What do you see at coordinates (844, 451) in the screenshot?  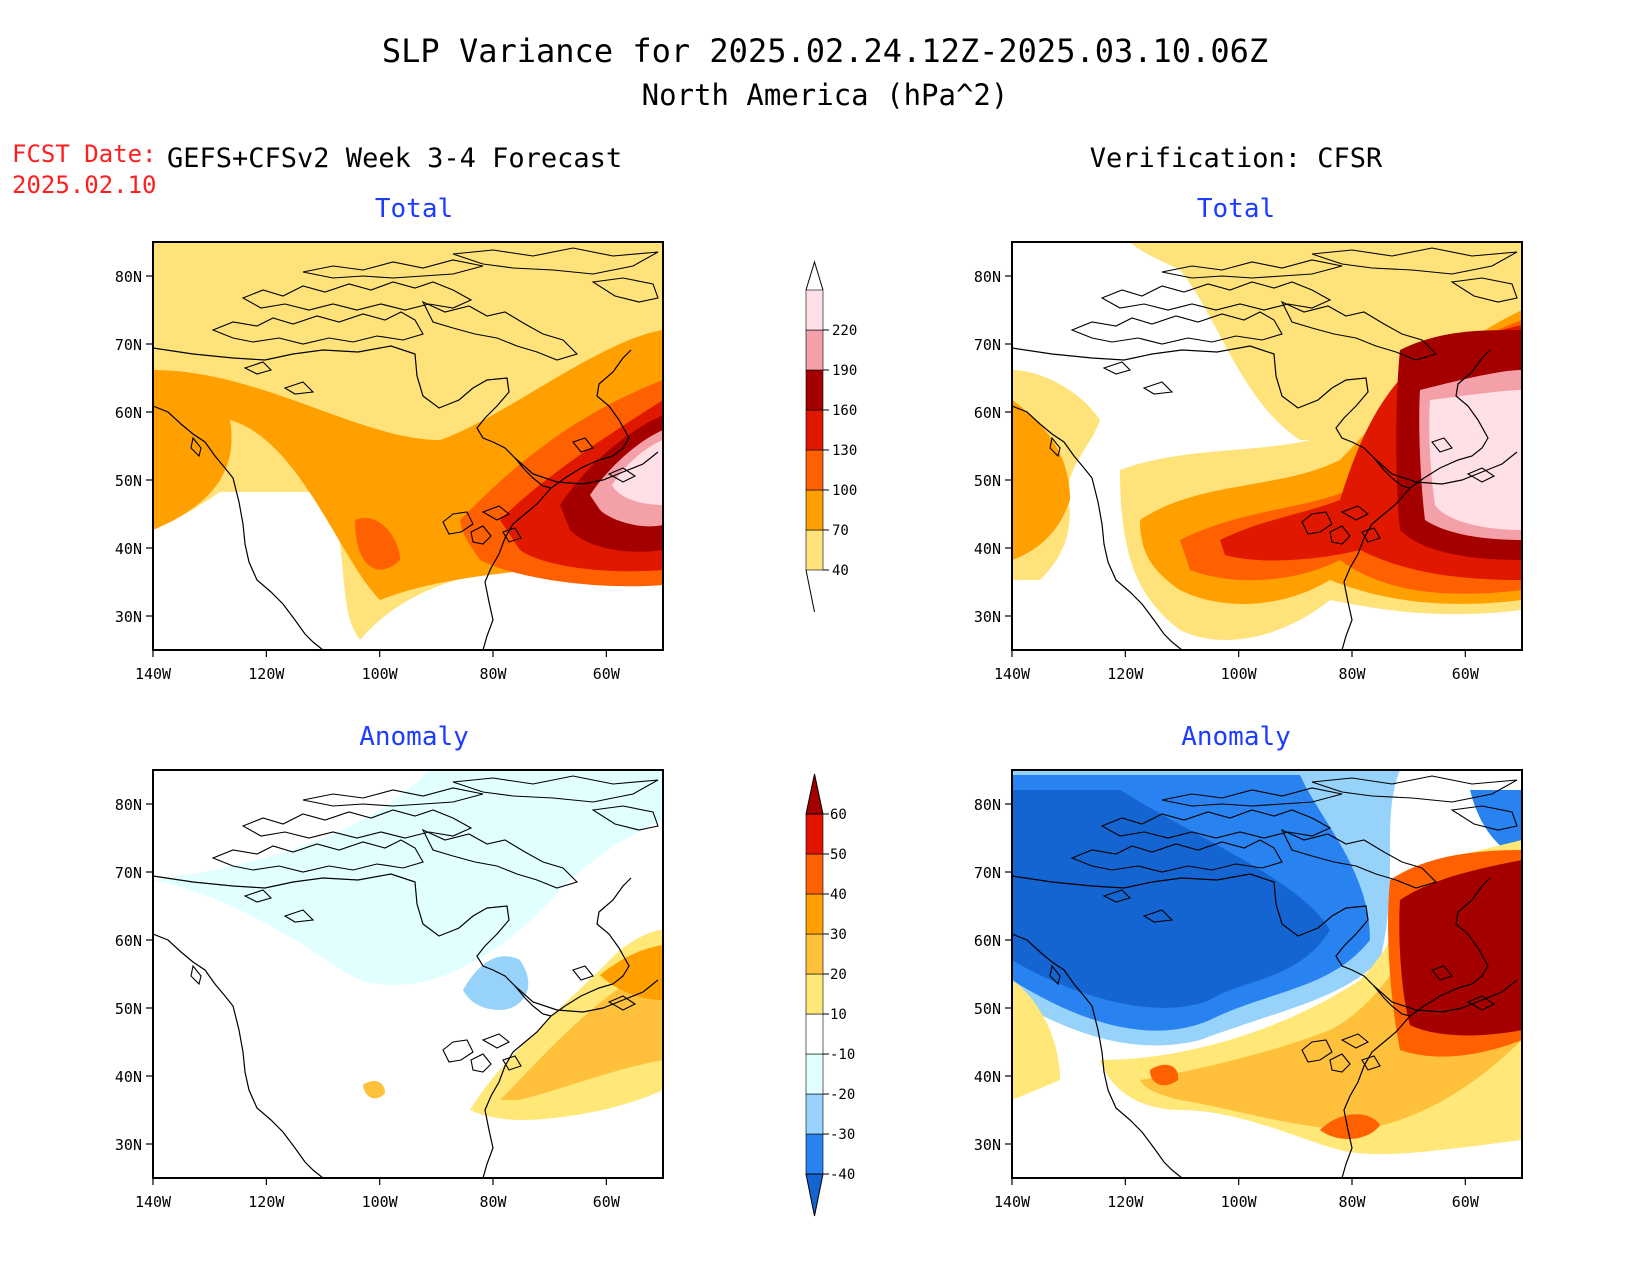 I see `colorbar-tick-label: 130` at bounding box center [844, 451].